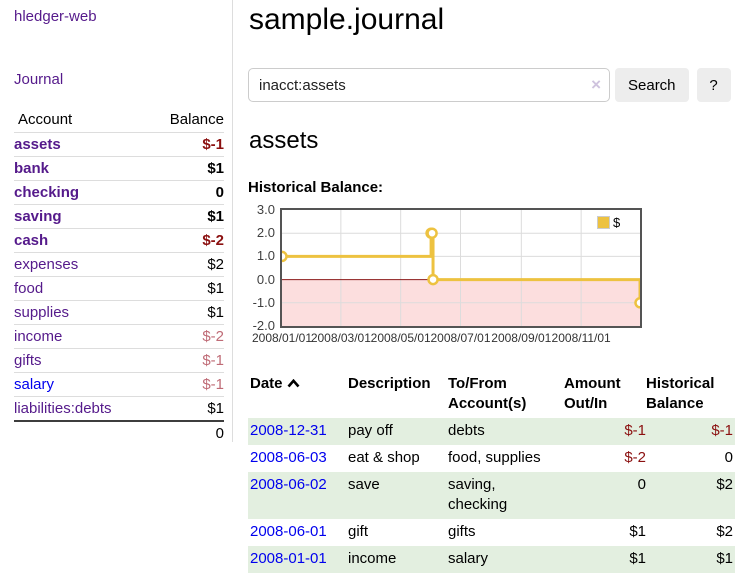 The width and height of the screenshot is (742, 582). Describe the element at coordinates (47, 192) in the screenshot. I see `account-link: checking` at that location.